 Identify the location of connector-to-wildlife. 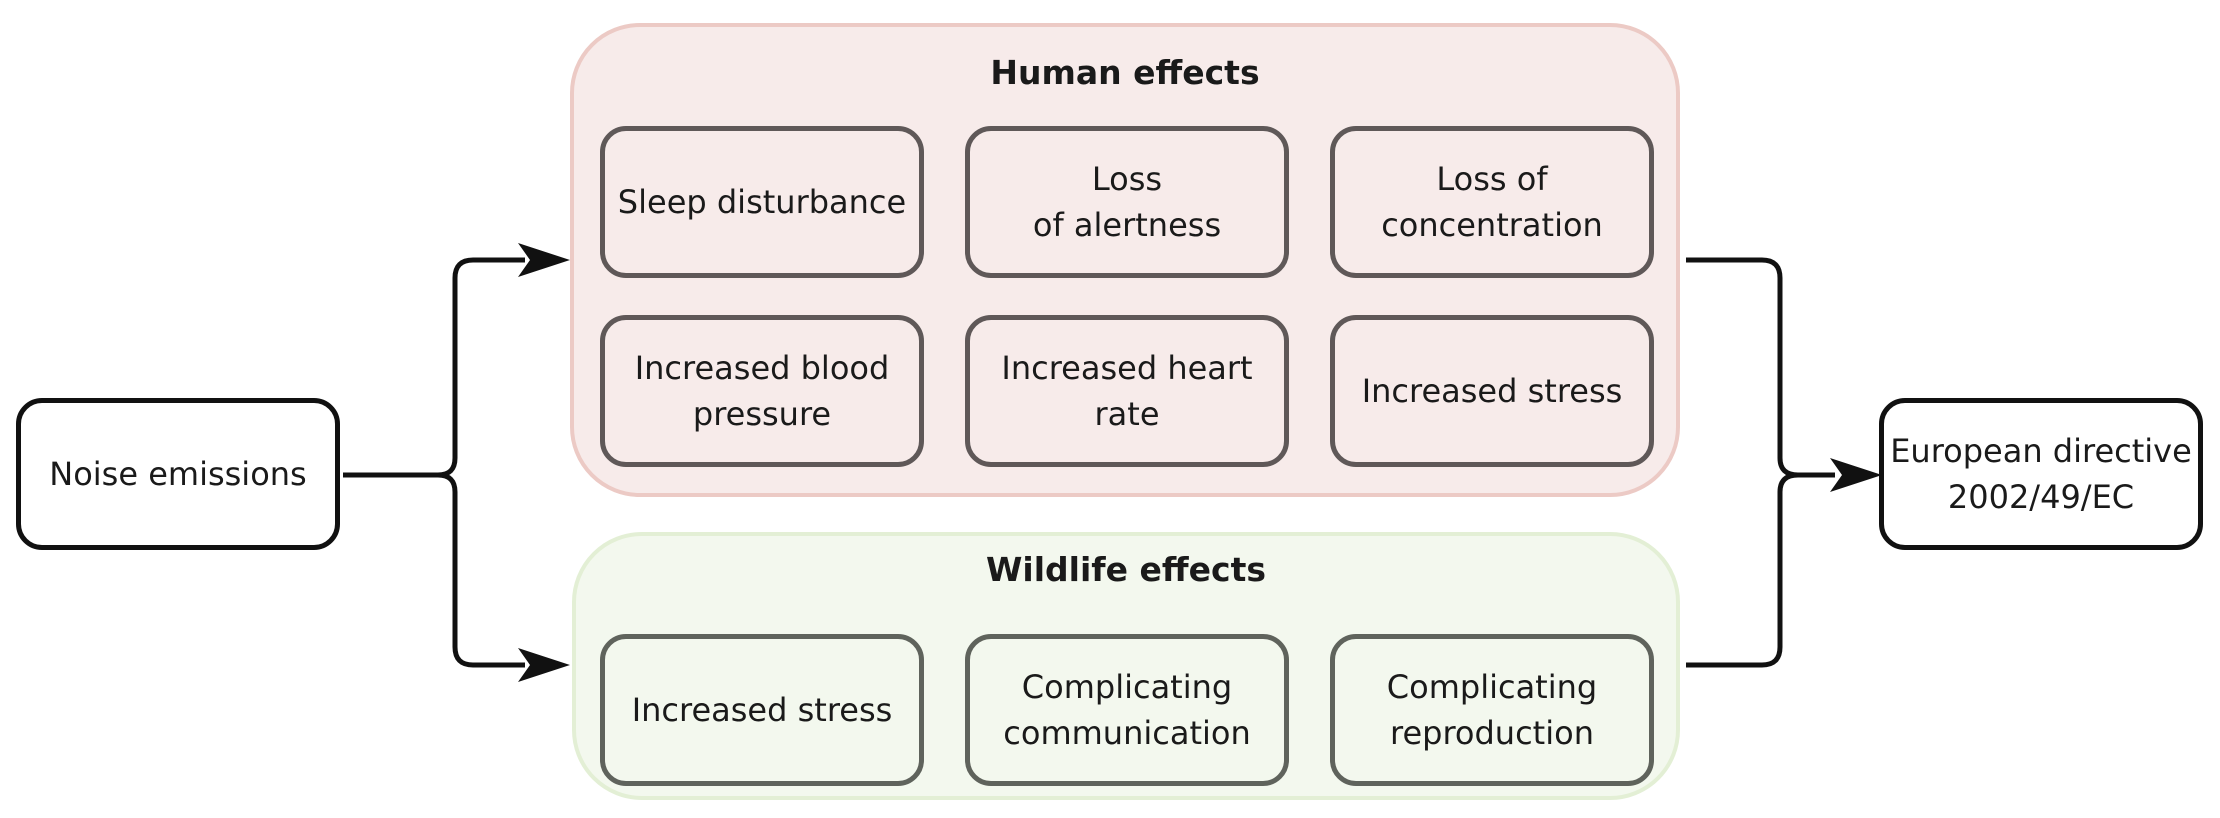
(481, 570).